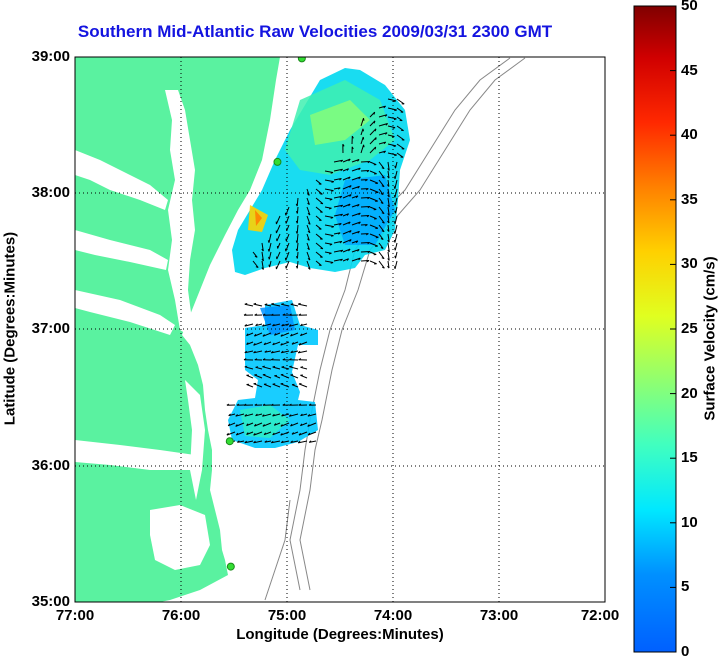 This screenshot has height=660, width=724. Describe the element at coordinates (340, 634) in the screenshot. I see `x-axis-label: Longitude (Degrees:Minutes)` at that location.